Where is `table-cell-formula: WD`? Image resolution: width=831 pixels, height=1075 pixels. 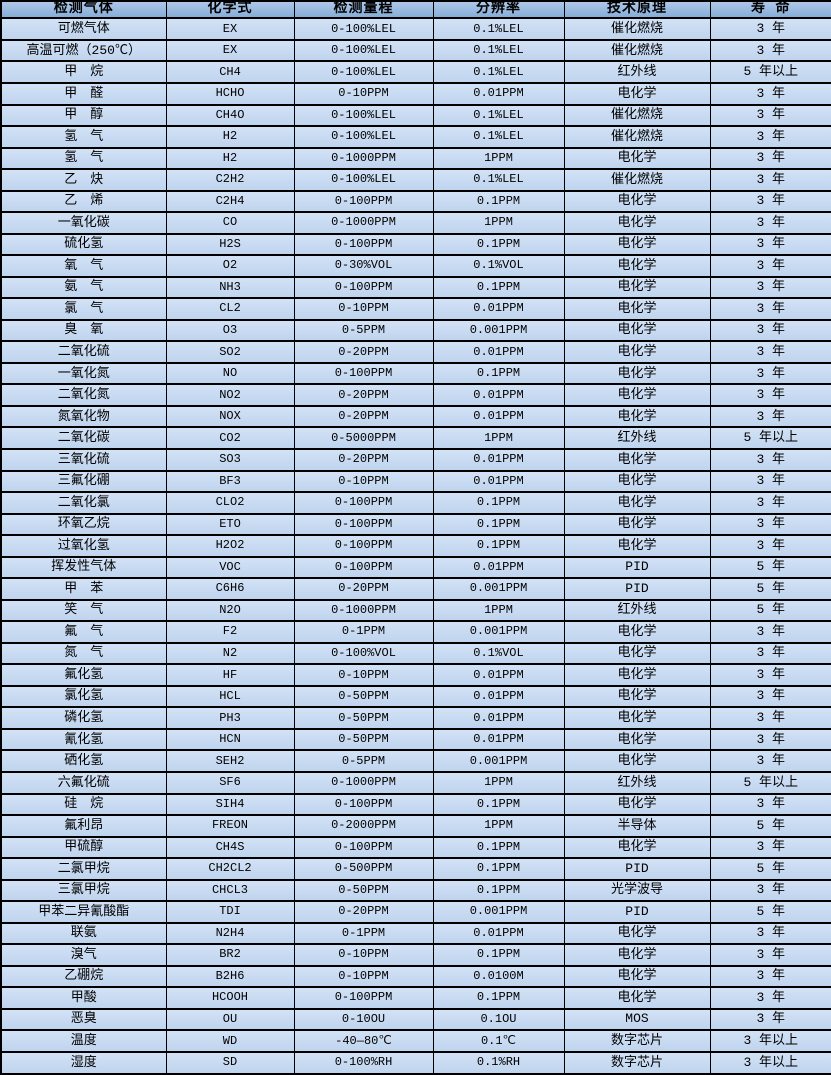 table-cell-formula: WD is located at coordinates (230, 1041).